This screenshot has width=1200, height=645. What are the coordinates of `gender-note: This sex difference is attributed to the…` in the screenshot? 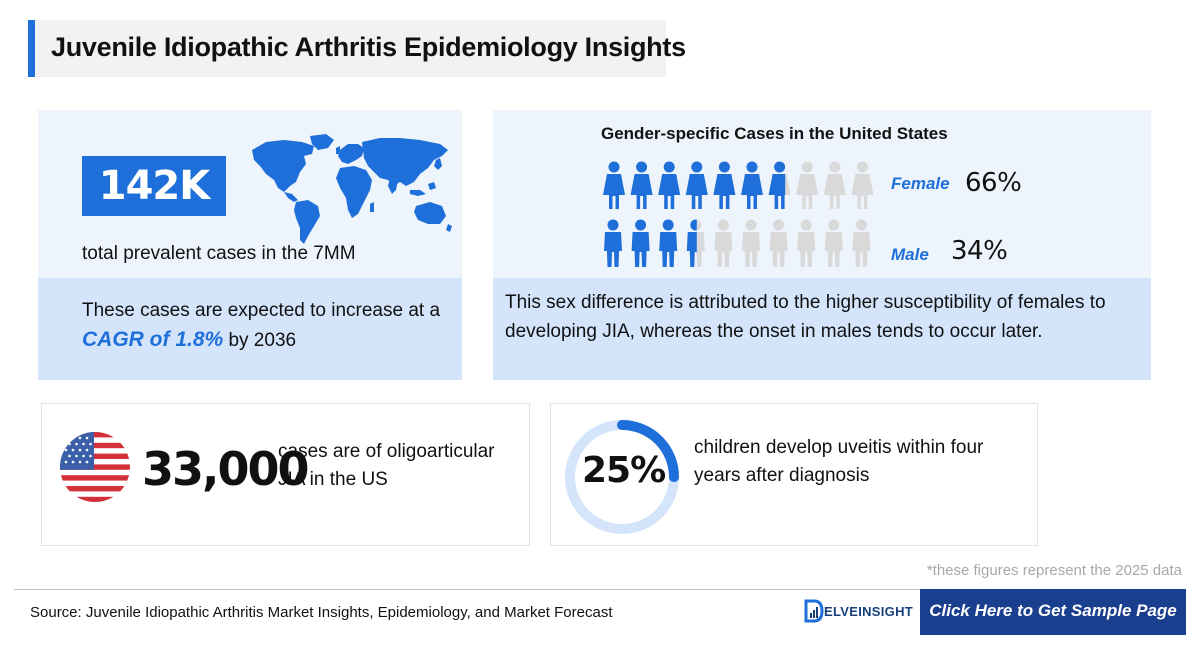 It's located at (805, 317).